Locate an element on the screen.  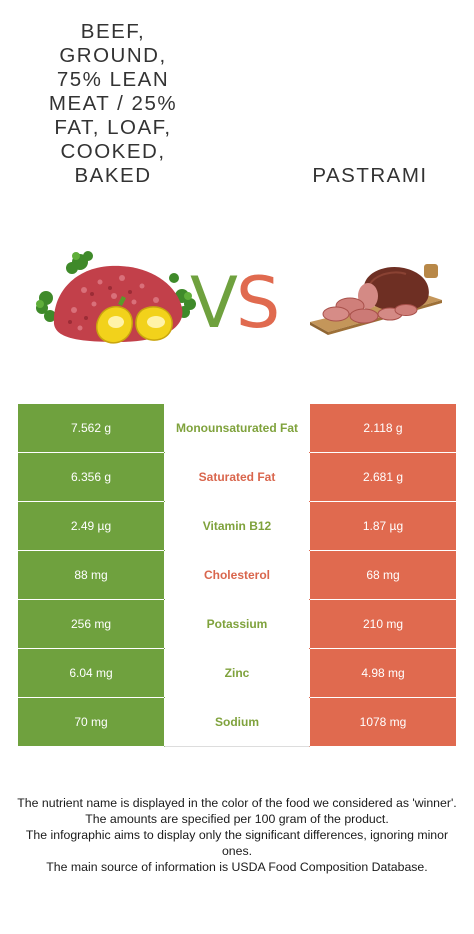
table-row: 6.04 mg Zinc 4.98 mg is located at coordinates (237, 673).